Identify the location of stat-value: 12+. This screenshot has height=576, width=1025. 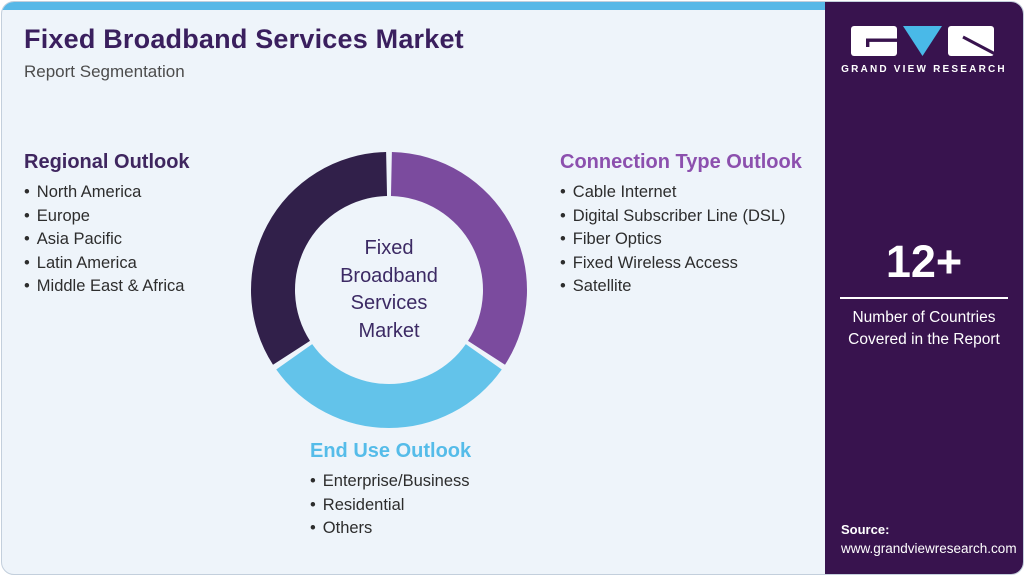
(924, 261).